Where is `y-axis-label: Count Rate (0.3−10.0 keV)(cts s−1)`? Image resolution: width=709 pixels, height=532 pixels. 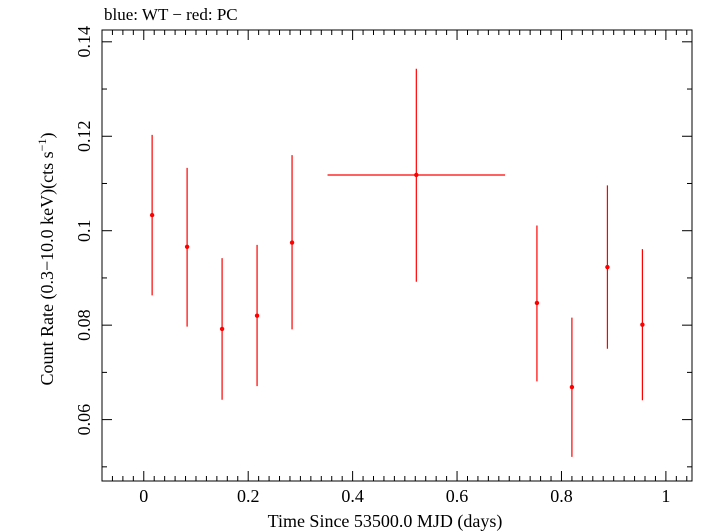
y-axis-label: Count Rate (0.3−10.0 keV)(cts s−1) is located at coordinates (46, 259).